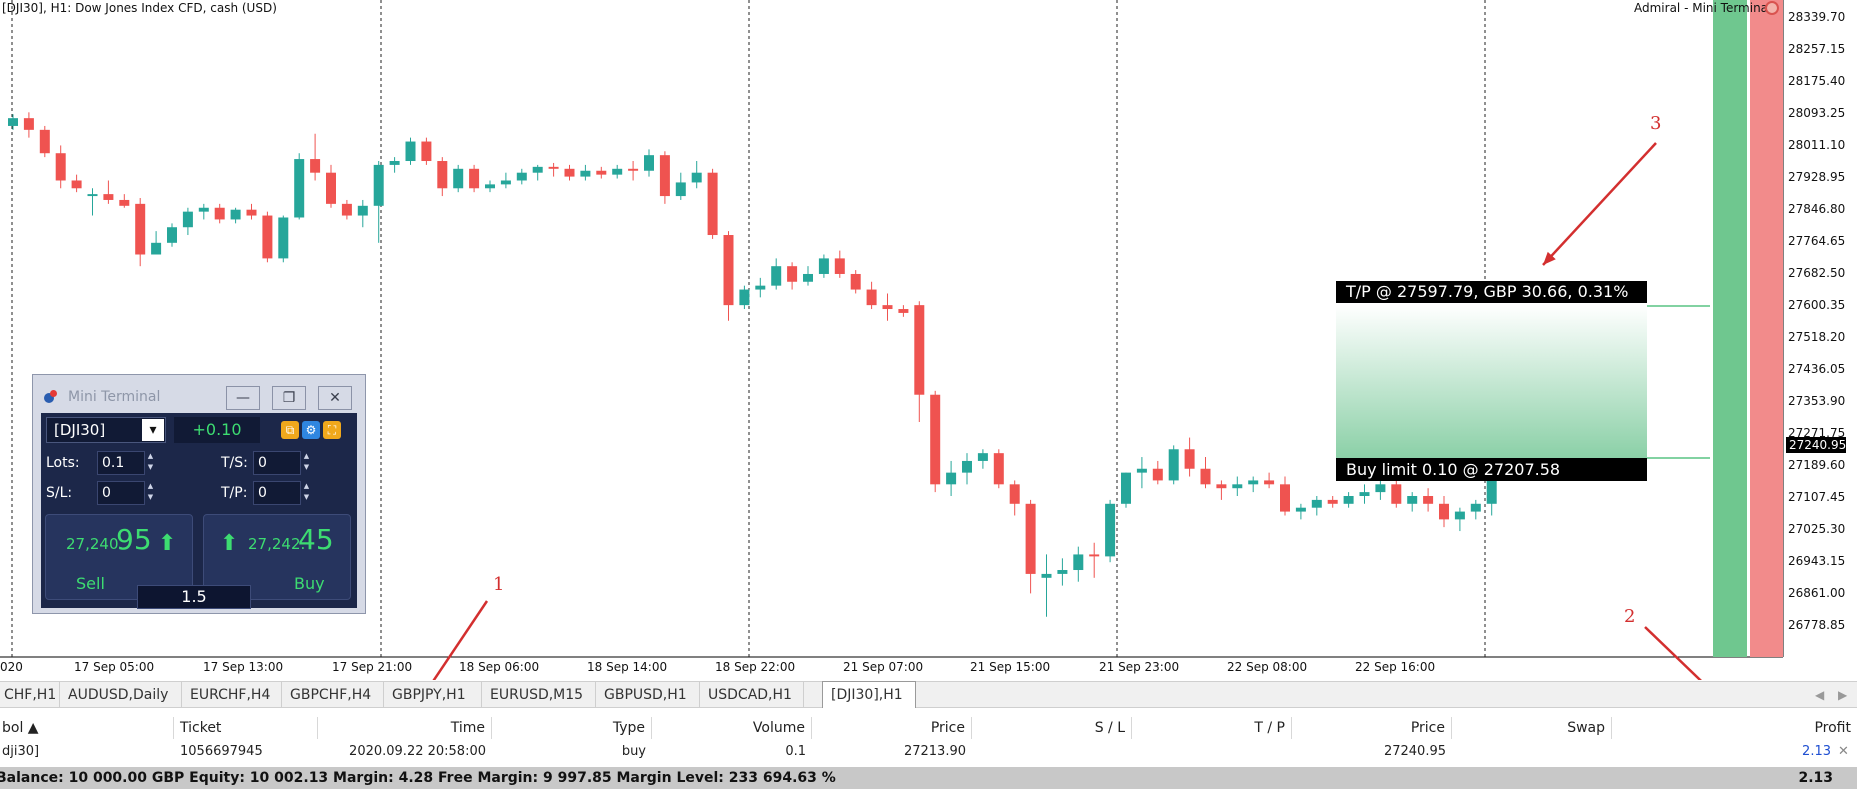 The image size is (1857, 805). Describe the element at coordinates (1532, 728) in the screenshot. I see `header-swap: Swap` at that location.